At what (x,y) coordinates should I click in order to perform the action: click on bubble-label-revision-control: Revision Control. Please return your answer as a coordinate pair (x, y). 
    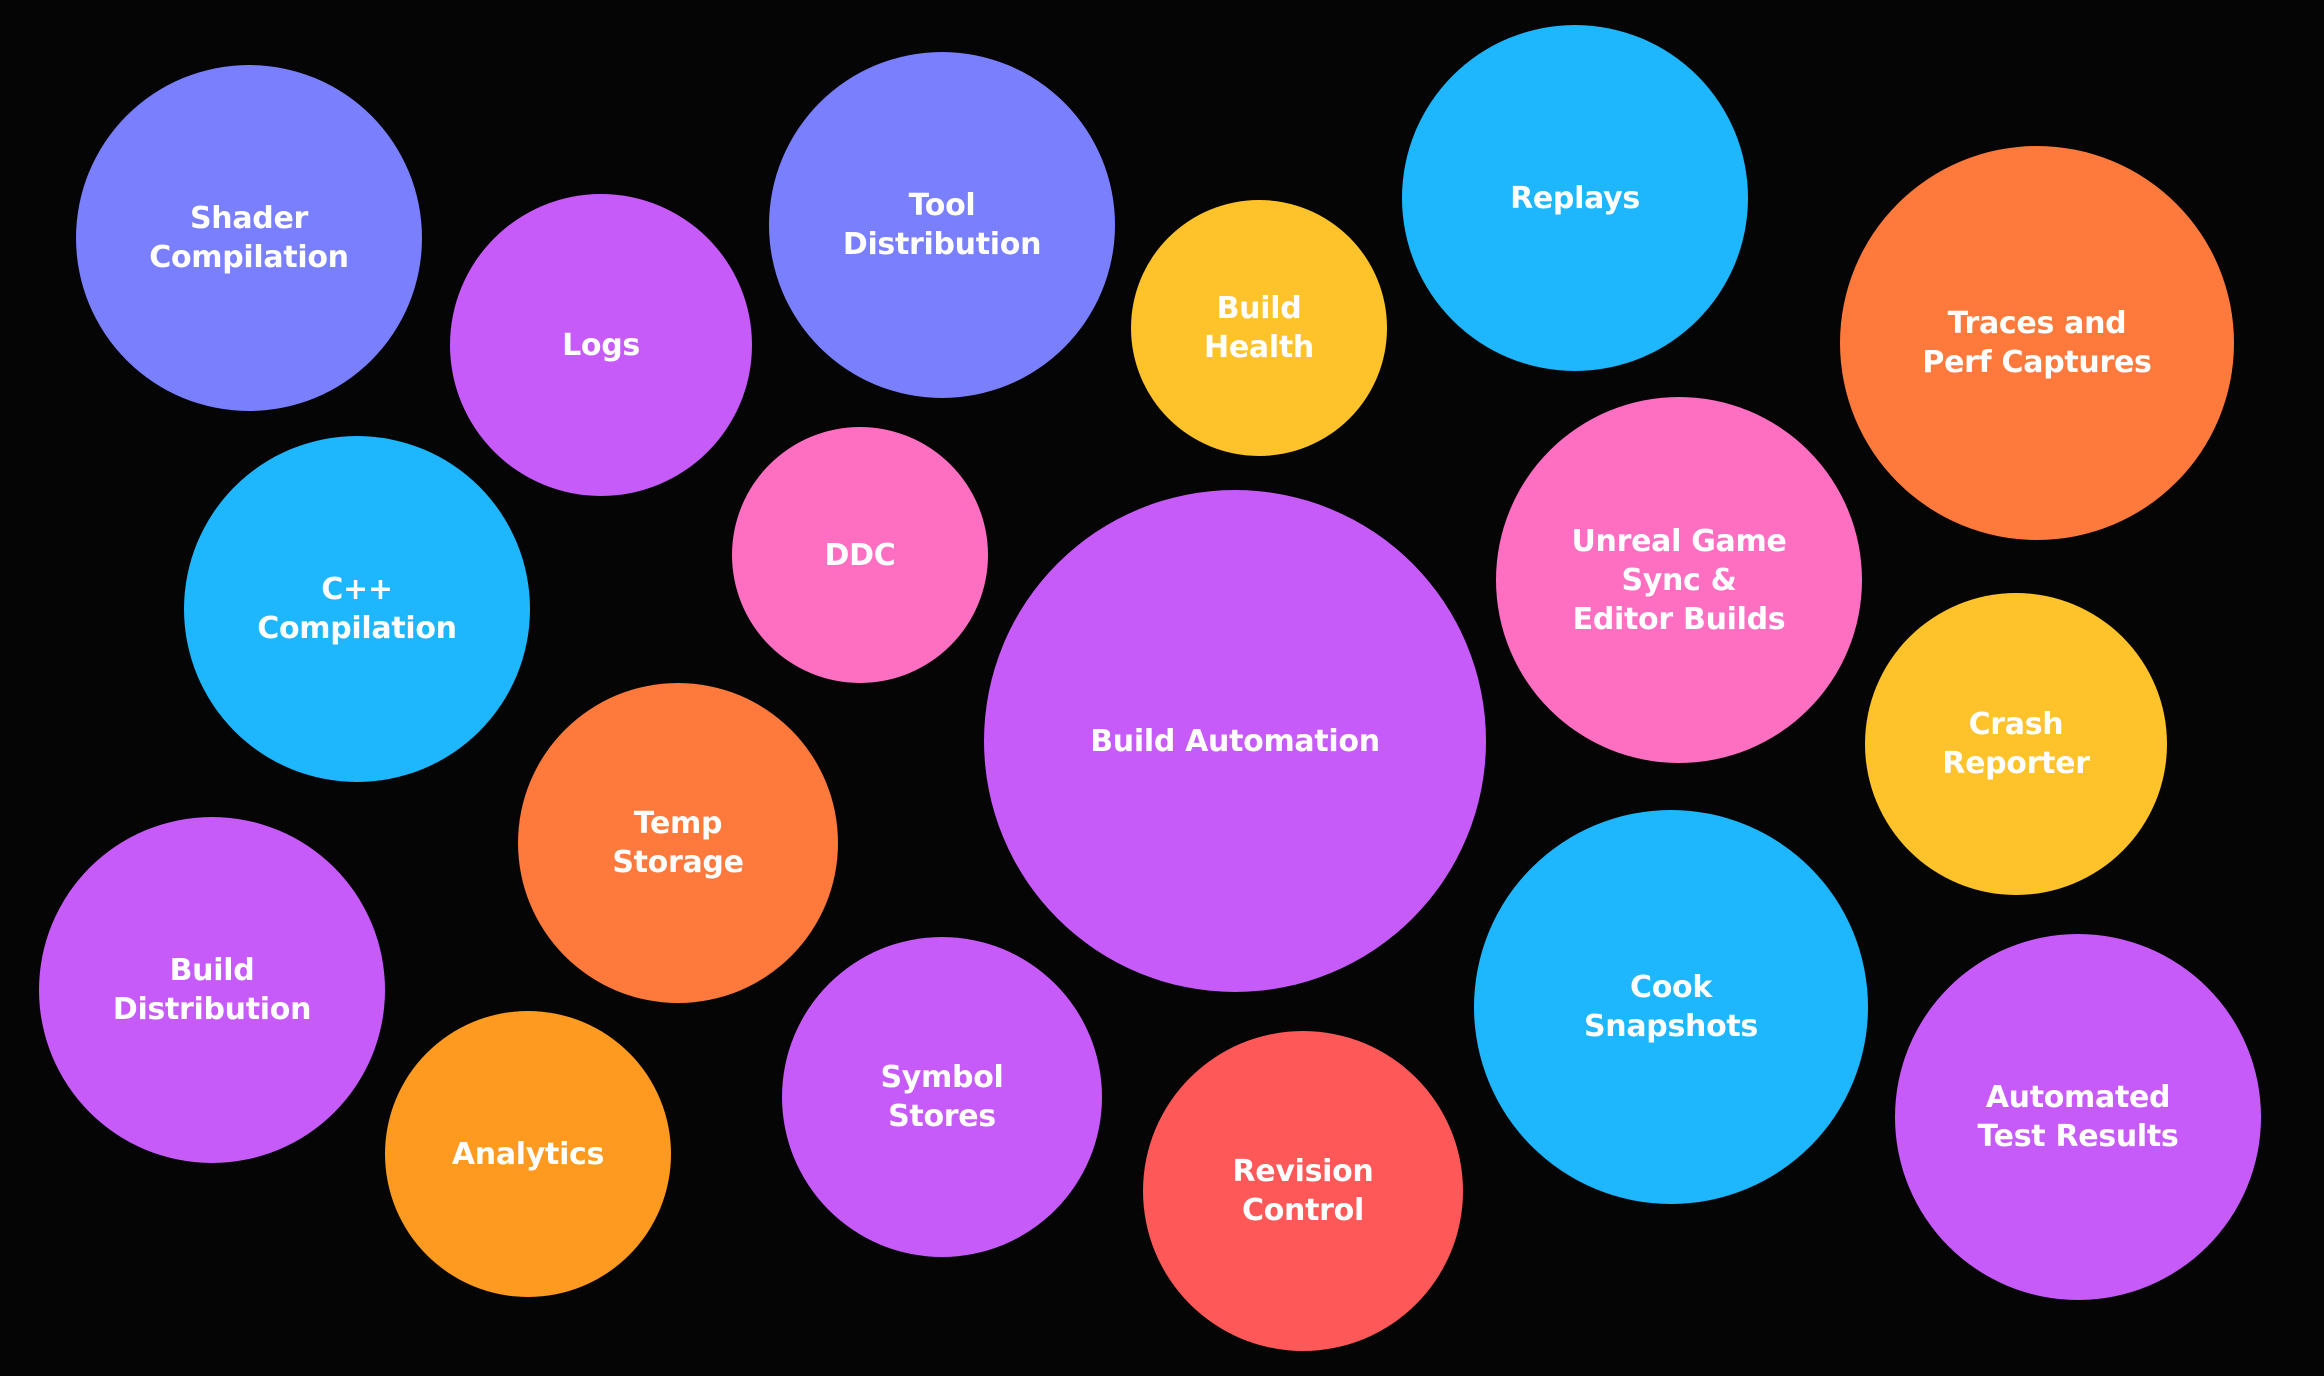
    Looking at the image, I should click on (1303, 1191).